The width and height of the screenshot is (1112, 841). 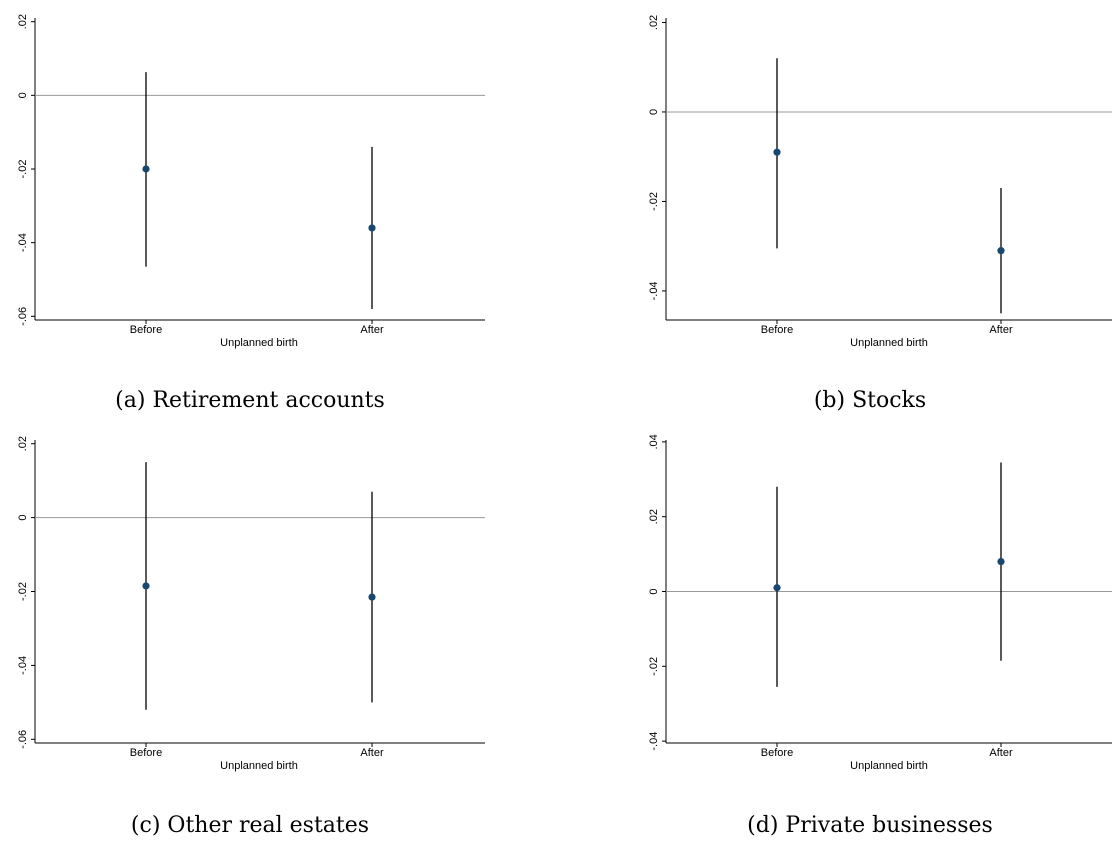 I want to click on y-tick-label: .04, so click(x=654, y=441).